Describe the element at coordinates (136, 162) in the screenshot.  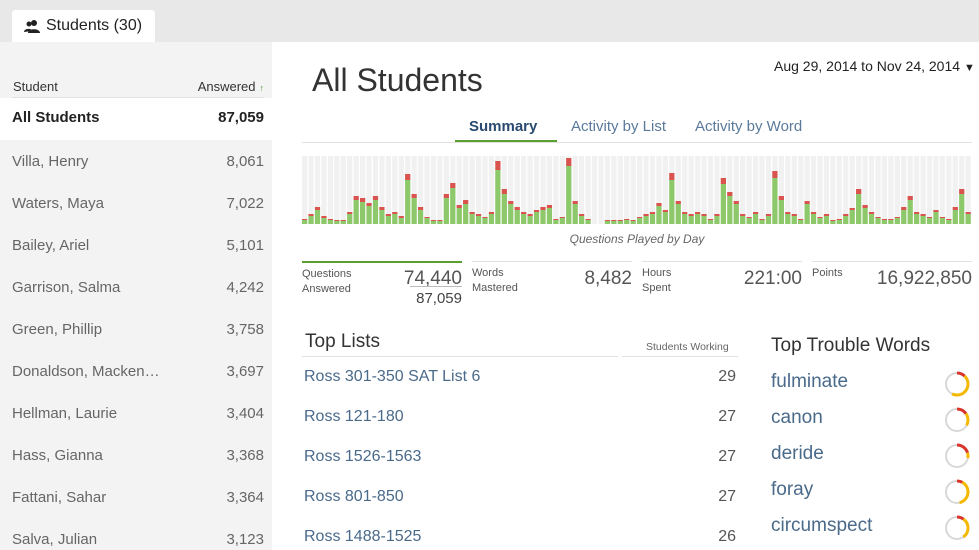
I see `student-row: Villa, Henry 8,061` at that location.